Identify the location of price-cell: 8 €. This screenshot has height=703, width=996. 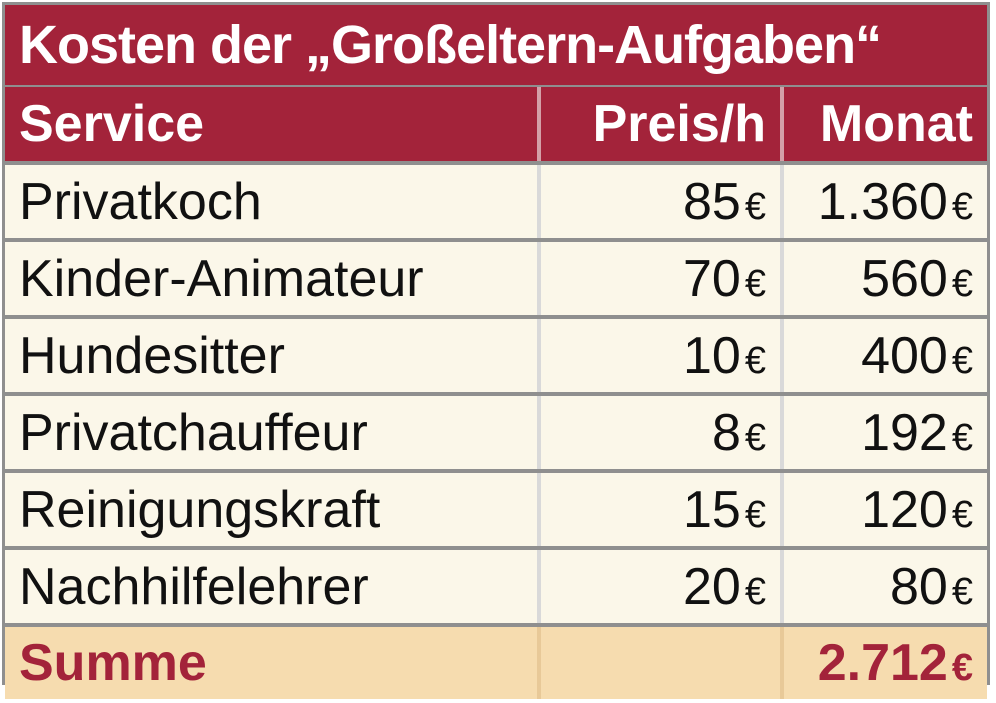
(658, 432).